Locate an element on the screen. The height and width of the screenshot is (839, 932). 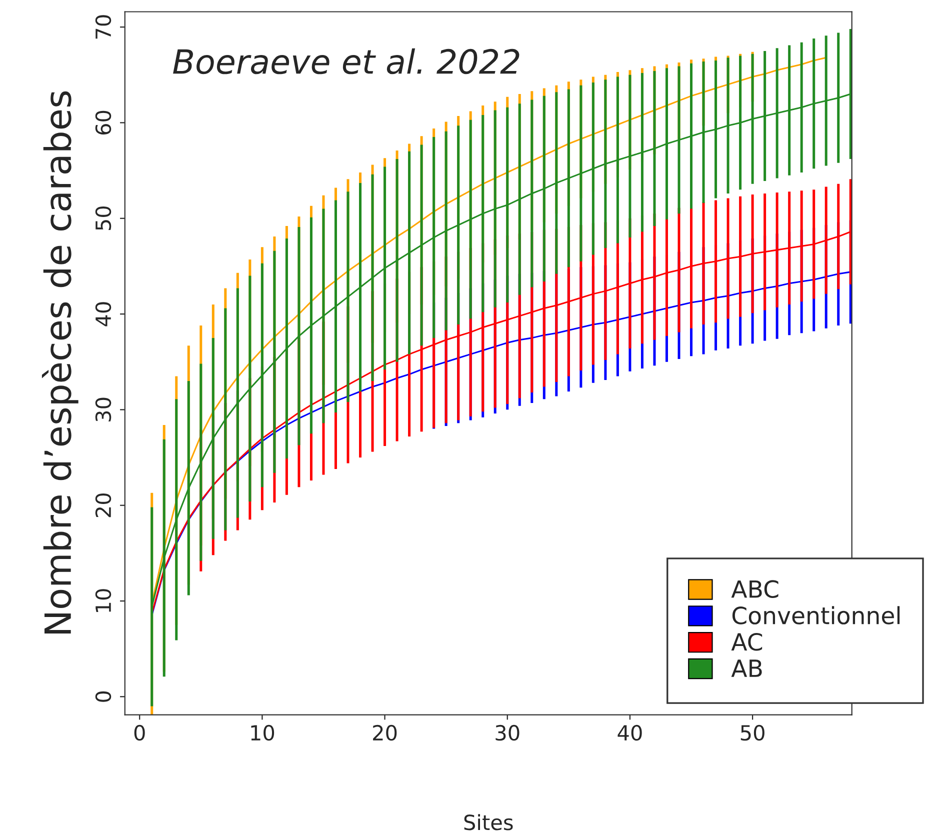
x-tick-label: 0 is located at coordinates (139, 732).